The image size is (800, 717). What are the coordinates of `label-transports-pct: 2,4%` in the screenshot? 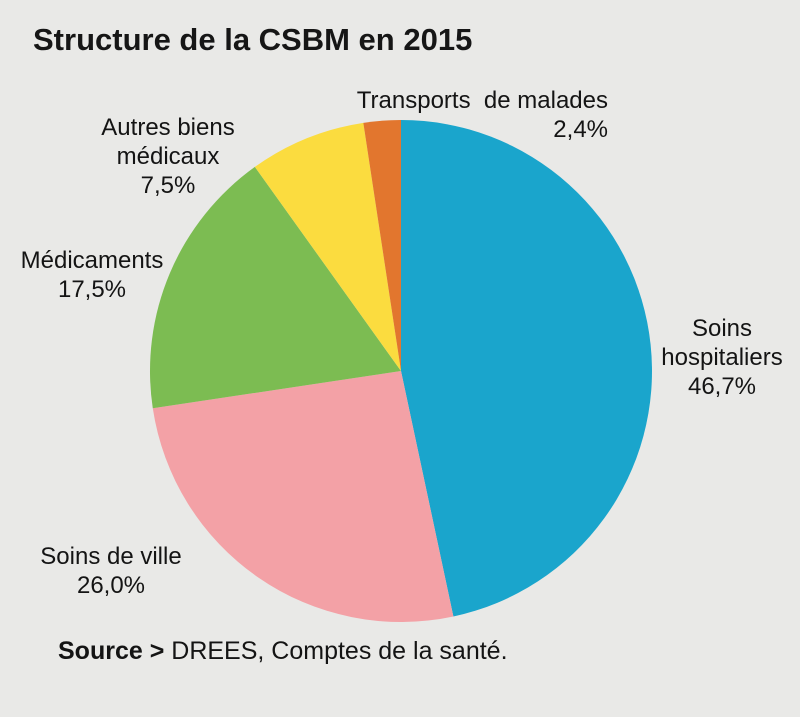 It's located at (580, 129).